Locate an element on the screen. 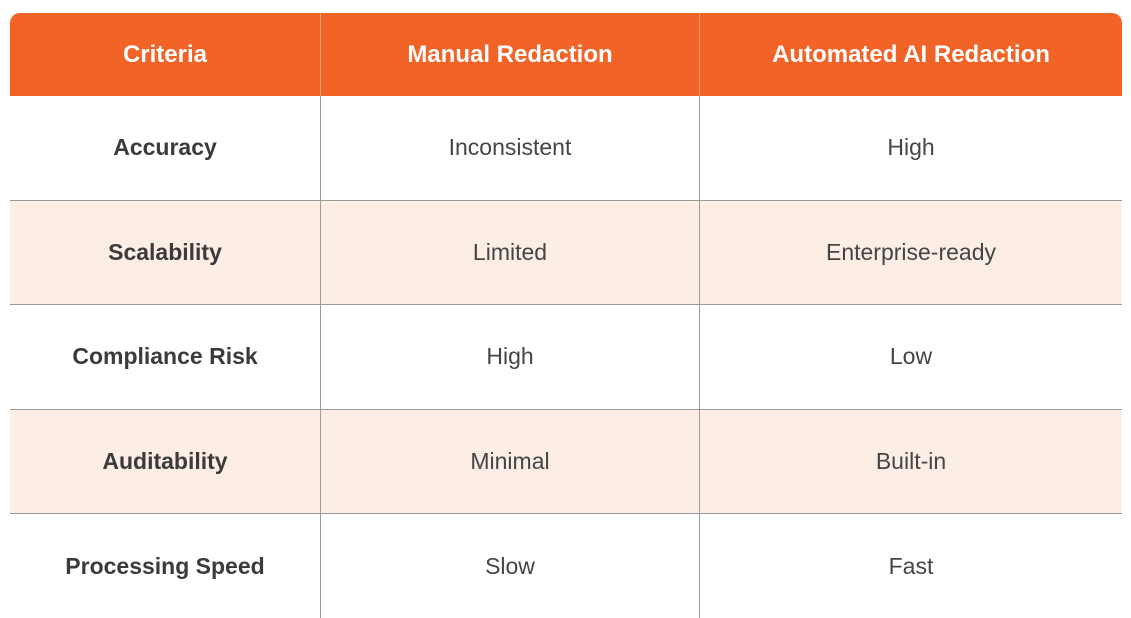 The image size is (1131, 618). value-cell: Built-in is located at coordinates (910, 461).